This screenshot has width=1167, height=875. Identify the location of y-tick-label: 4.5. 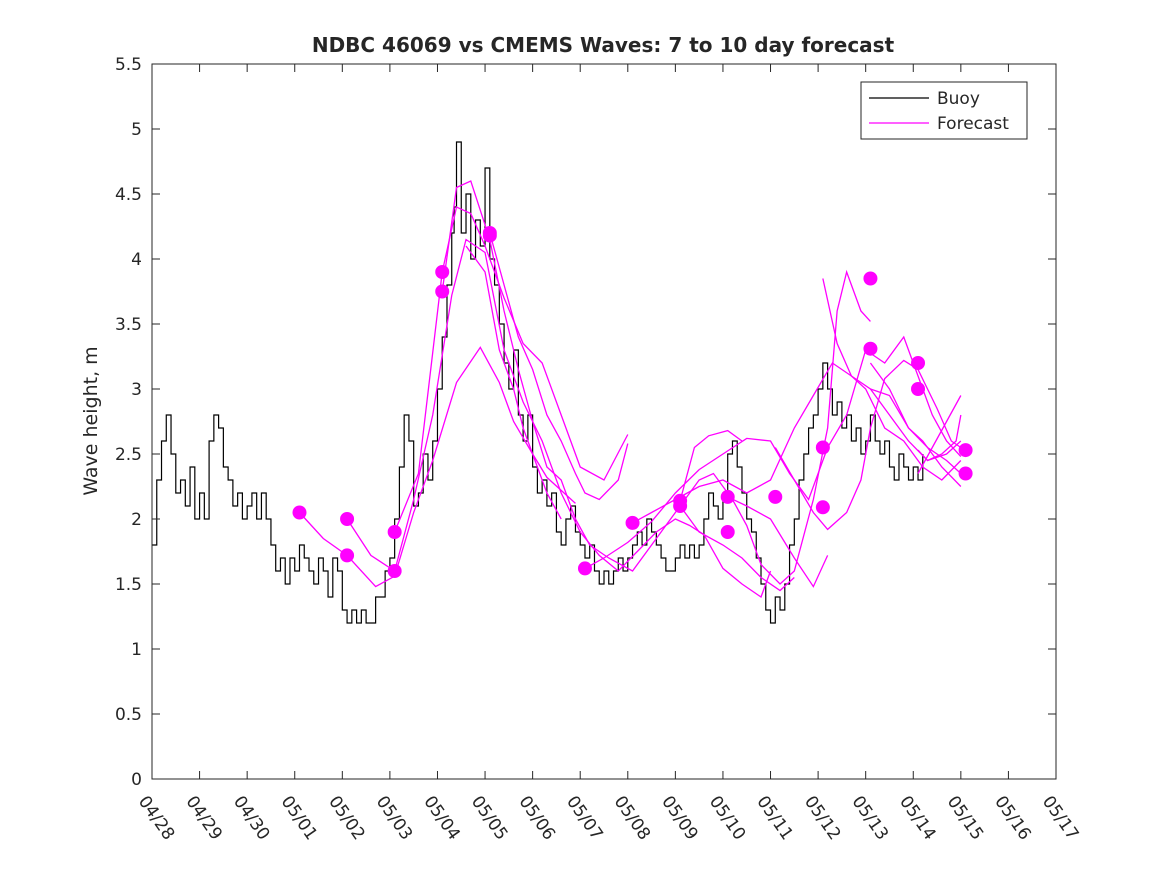
(128, 195).